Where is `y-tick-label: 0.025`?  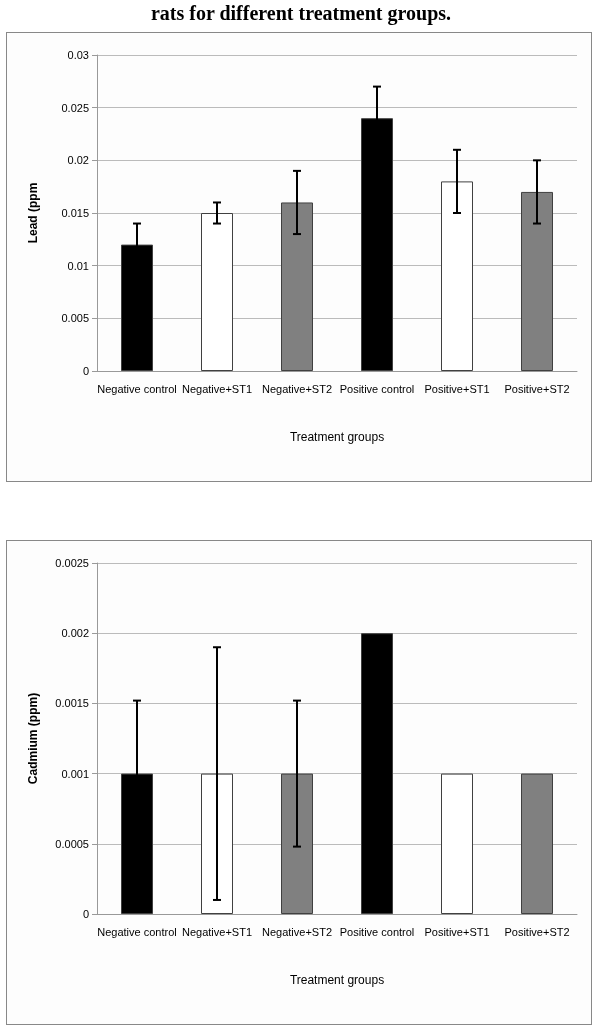 y-tick-label: 0.025 is located at coordinates (75, 107).